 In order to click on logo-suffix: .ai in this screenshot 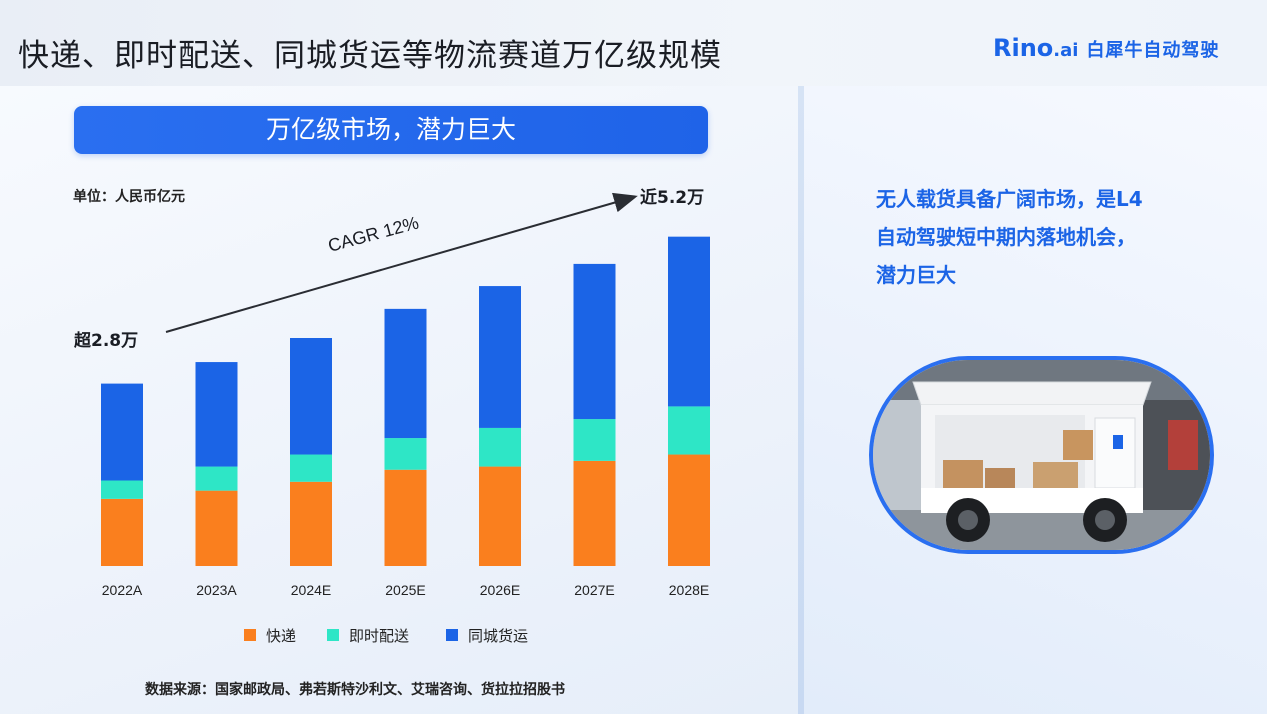, I will do `click(1066, 50)`.